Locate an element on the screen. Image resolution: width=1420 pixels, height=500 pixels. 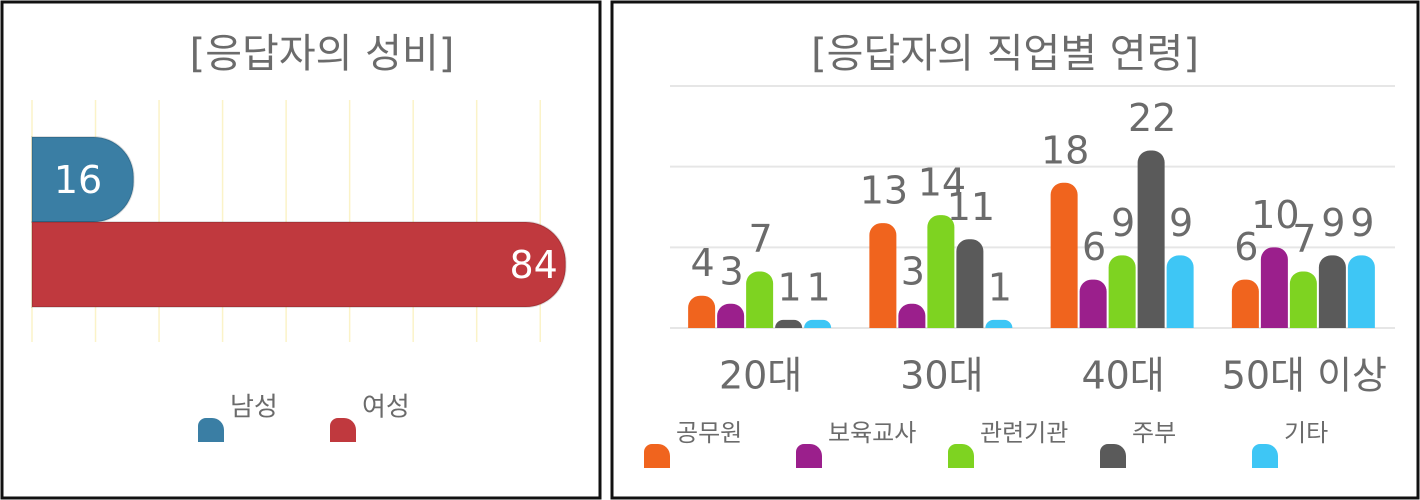
data-label: 22 is located at coordinates (1152, 118).